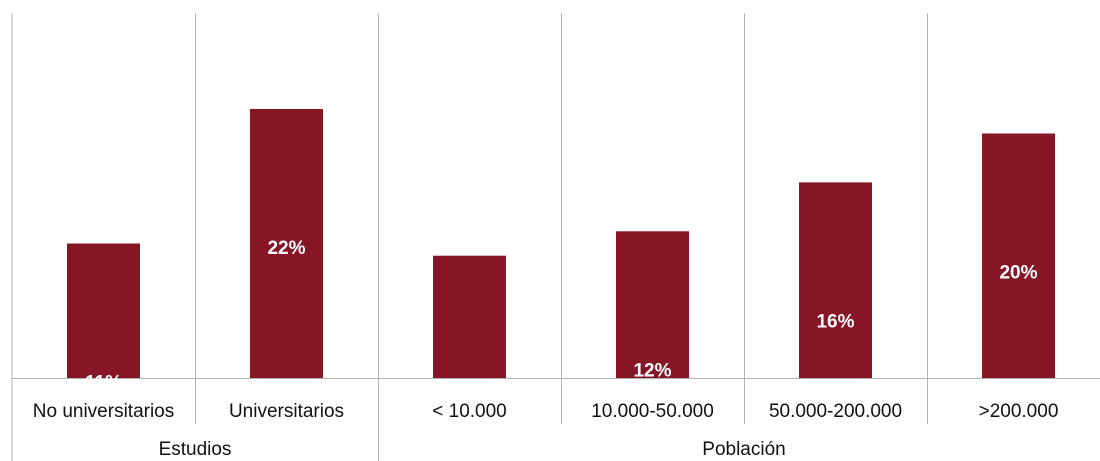  I want to click on category-label: No universitarios, so click(104, 411).